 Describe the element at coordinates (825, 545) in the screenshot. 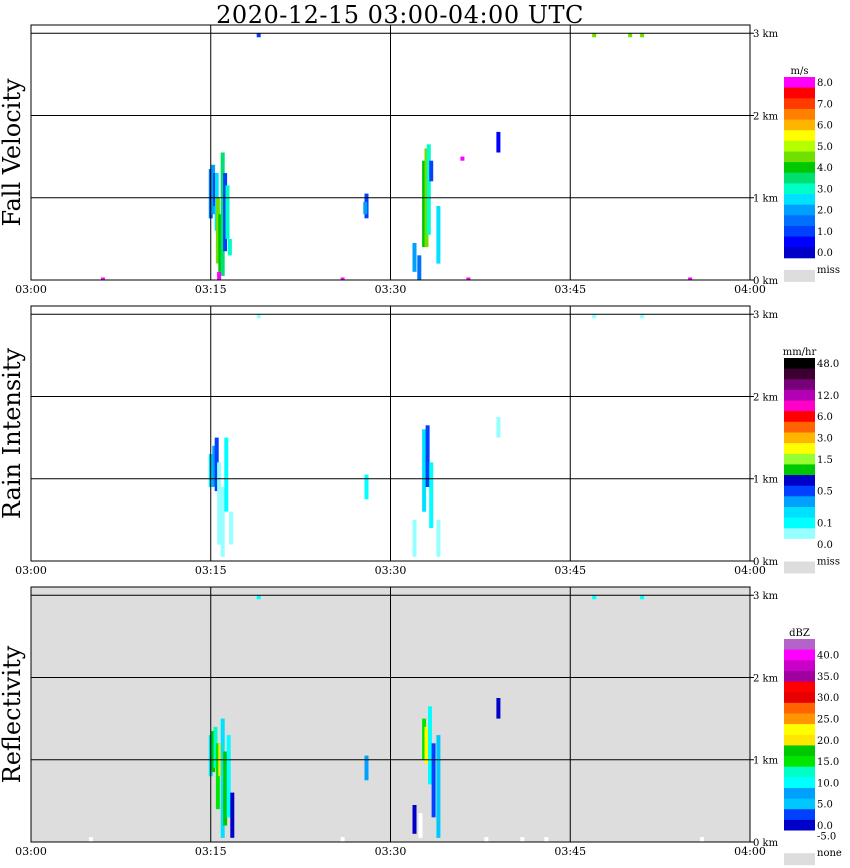

I see `legend-label: 0.0` at that location.